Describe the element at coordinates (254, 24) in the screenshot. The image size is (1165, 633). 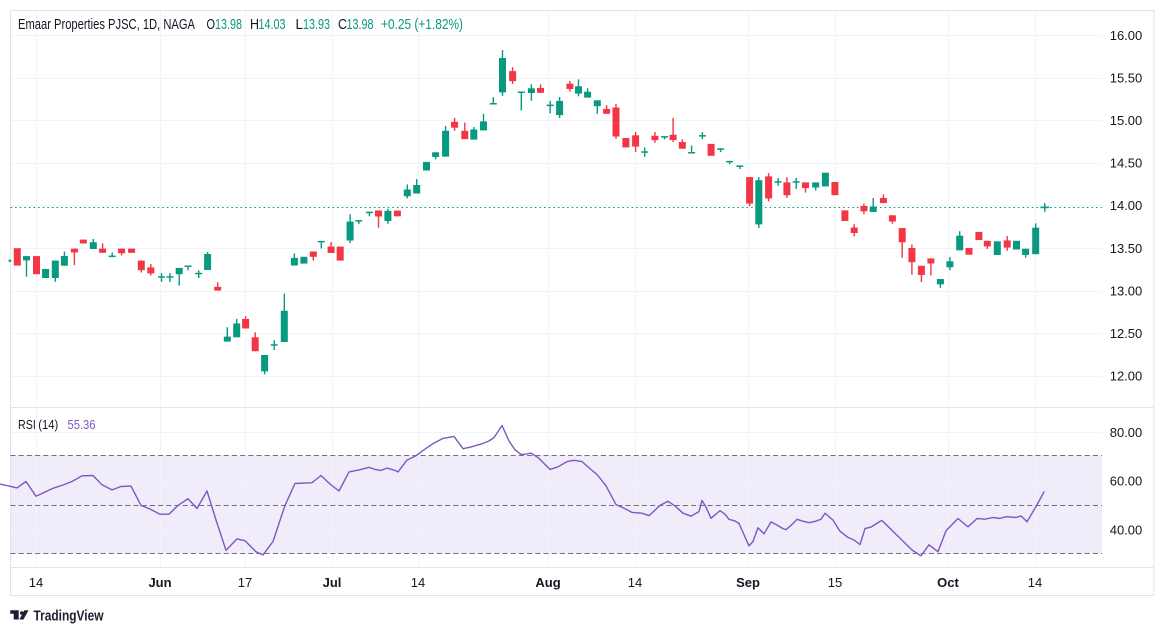
I see `svg-text: H` at that location.